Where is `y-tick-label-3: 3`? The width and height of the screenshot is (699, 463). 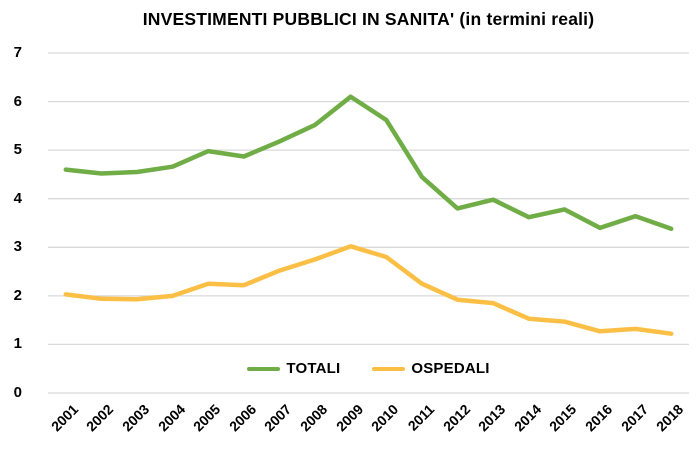
y-tick-label-3: 3 is located at coordinates (17, 247).